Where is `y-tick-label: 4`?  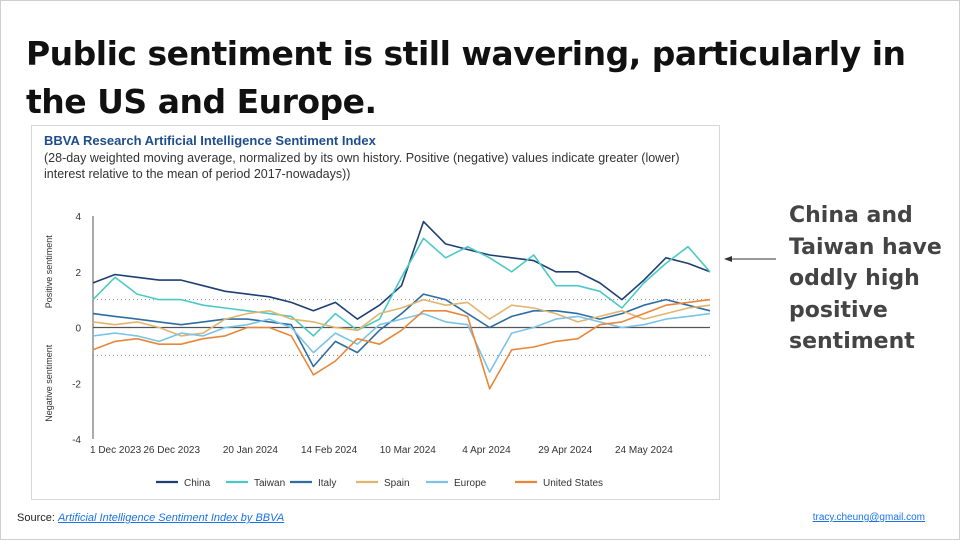
y-tick-label: 4 is located at coordinates (78, 217).